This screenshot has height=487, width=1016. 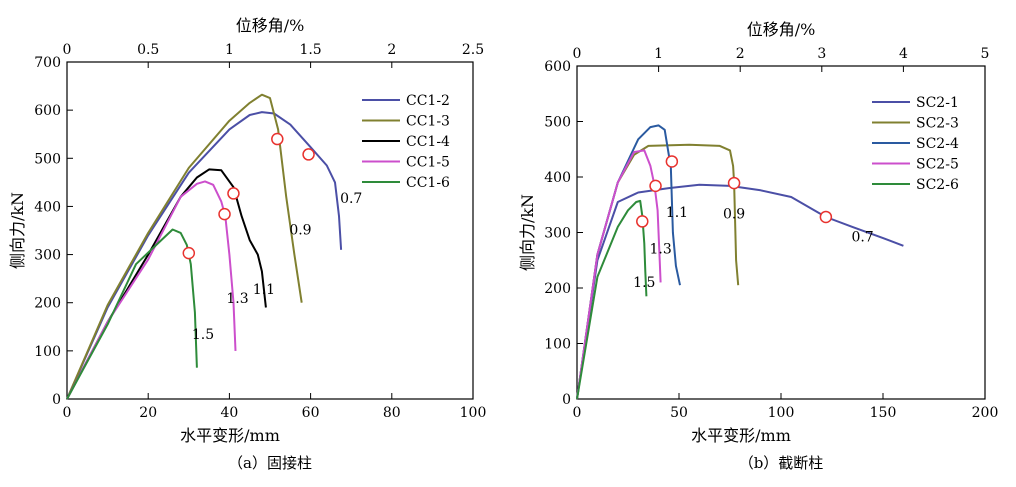 What do you see at coordinates (937, 165) in the screenshot?
I see `legend-label: SC2-5` at bounding box center [937, 165].